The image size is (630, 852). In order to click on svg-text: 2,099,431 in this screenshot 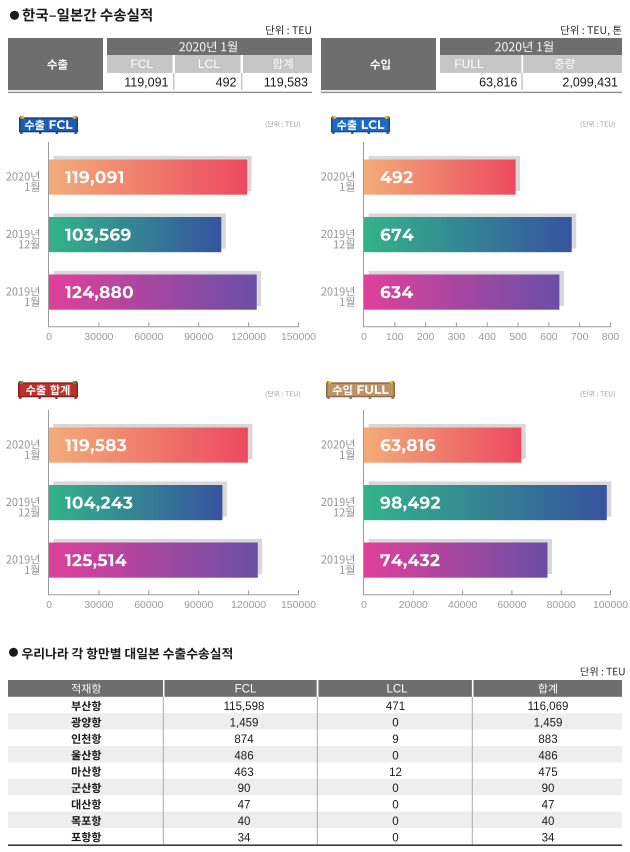, I will do `click(590, 82)`.